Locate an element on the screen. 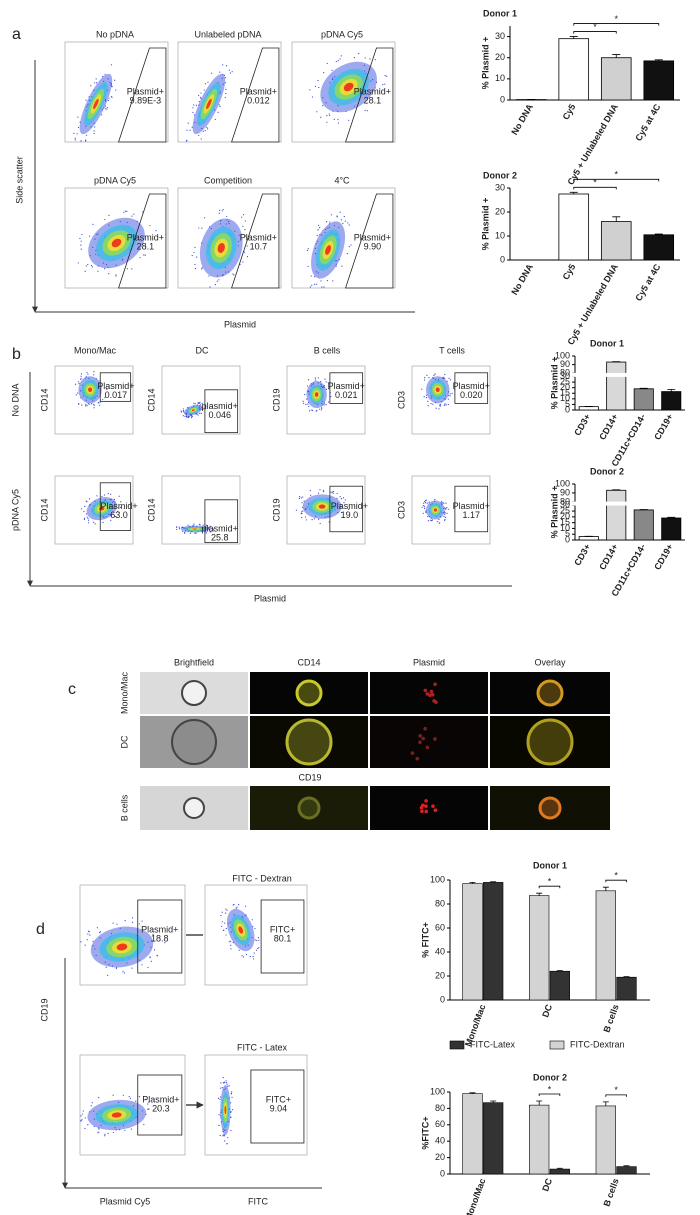 Image resolution: width=700 pixels, height=1215 pixels. gate-value: 10.7 is located at coordinates (259, 246).